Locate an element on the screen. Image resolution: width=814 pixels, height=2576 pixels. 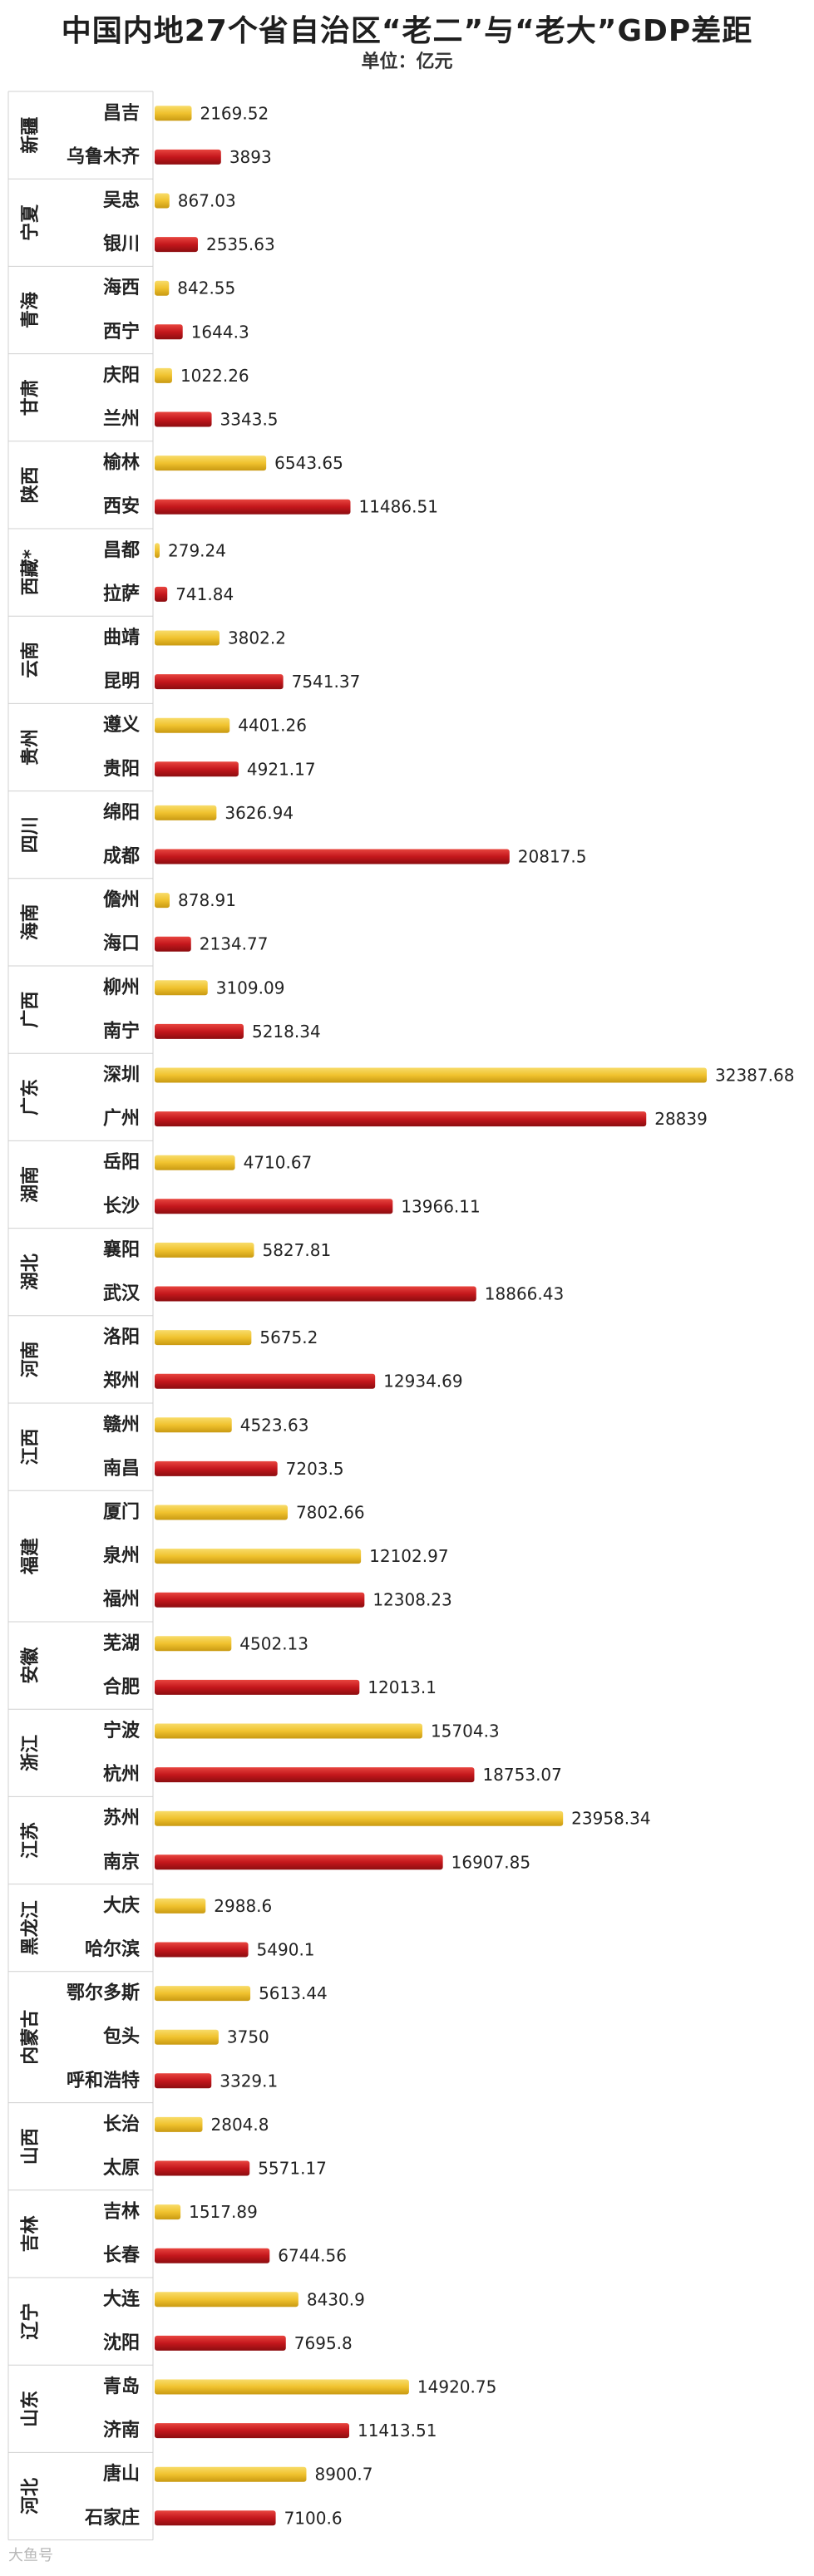
city-label: 泉州 is located at coordinates (121, 1556).